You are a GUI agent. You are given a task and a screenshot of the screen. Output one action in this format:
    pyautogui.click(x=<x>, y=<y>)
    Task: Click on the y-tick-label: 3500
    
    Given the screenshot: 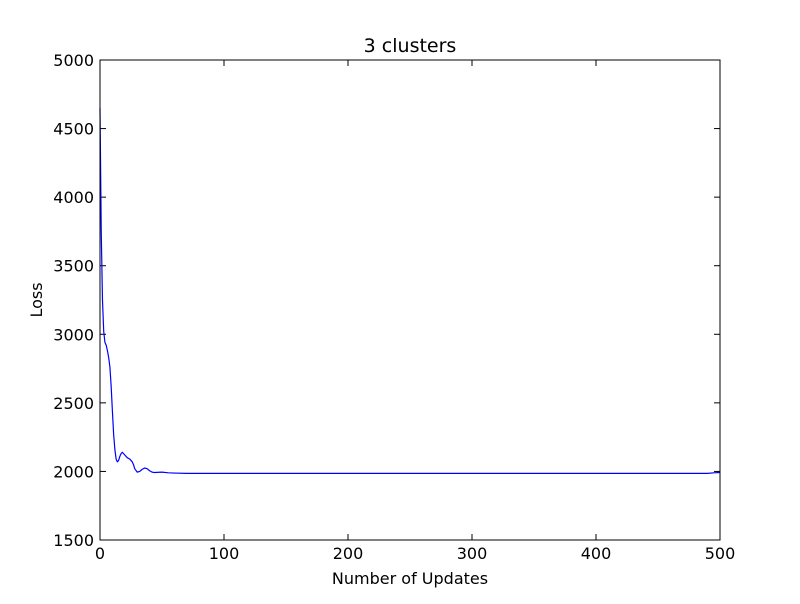 What is the action you would take?
    pyautogui.click(x=73, y=266)
    